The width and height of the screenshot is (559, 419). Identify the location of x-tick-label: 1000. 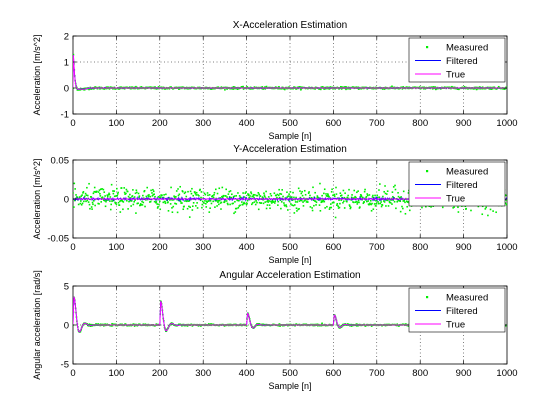
(506, 123).